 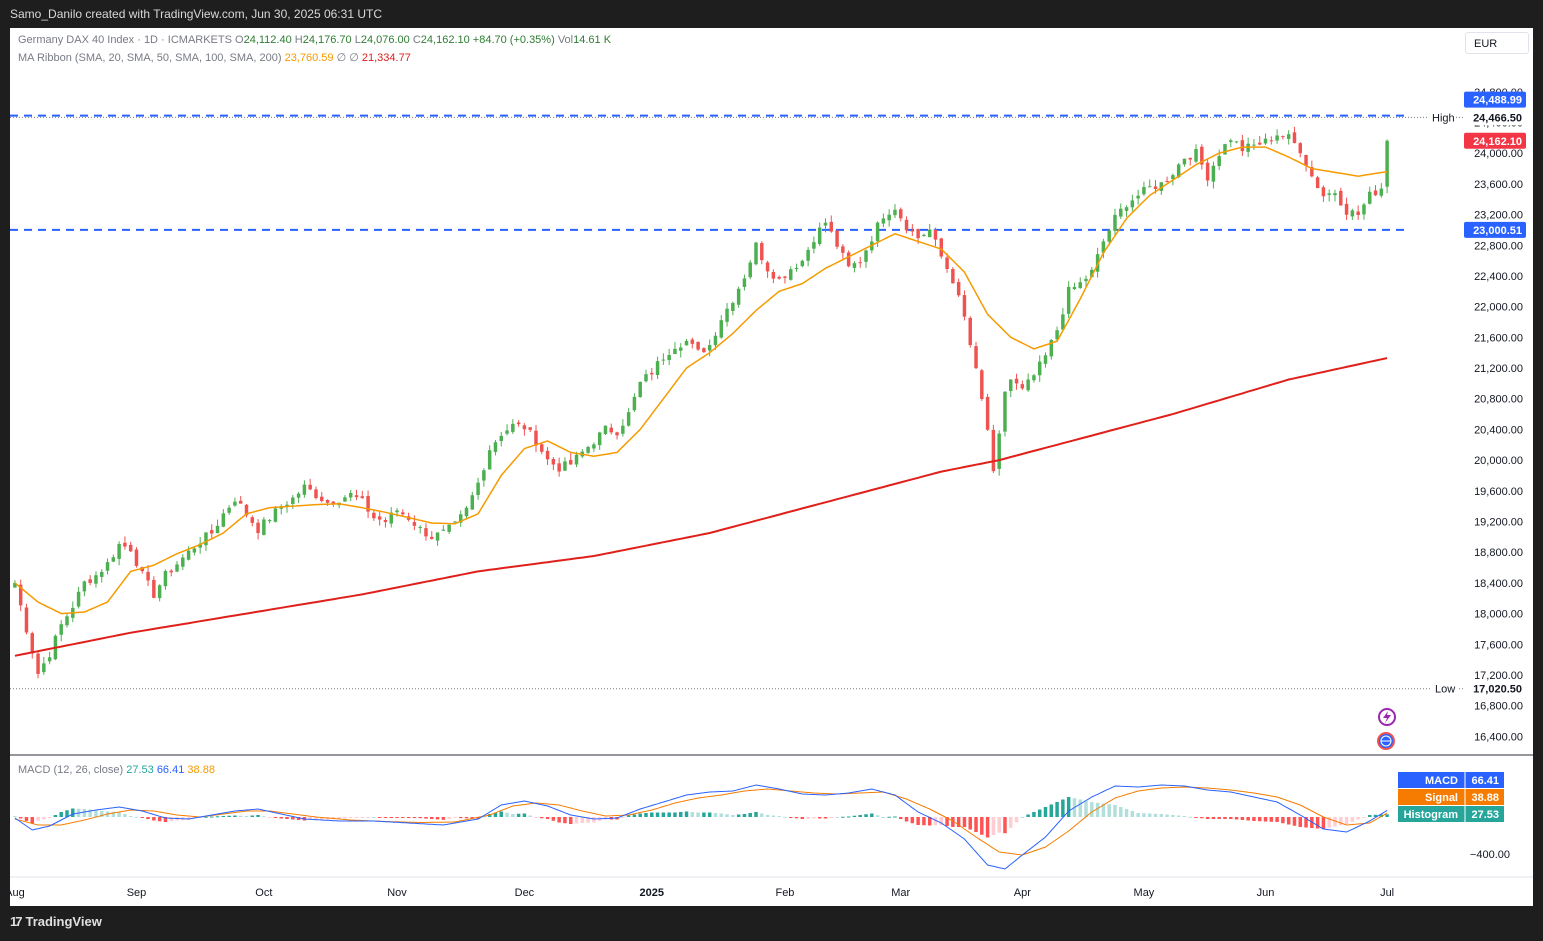 I want to click on macd-label: MACD (12, 26, close), so click(x=71, y=770).